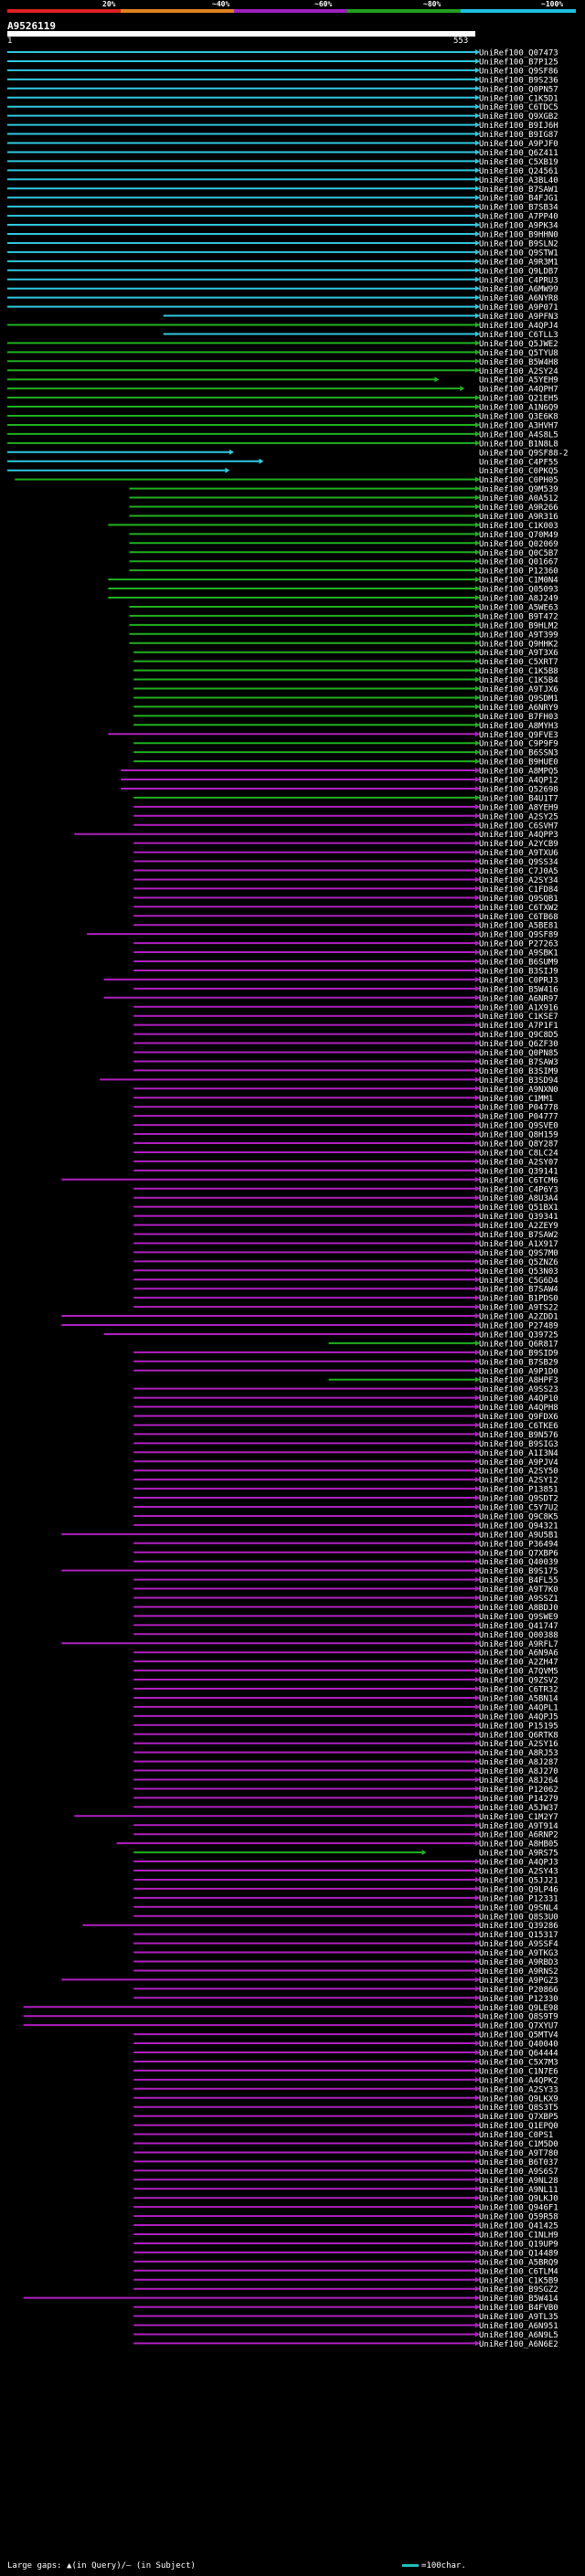 This screenshot has height=2576, width=585. I want to click on hit-id-link: UniRef100_A8MYH3, so click(518, 726).